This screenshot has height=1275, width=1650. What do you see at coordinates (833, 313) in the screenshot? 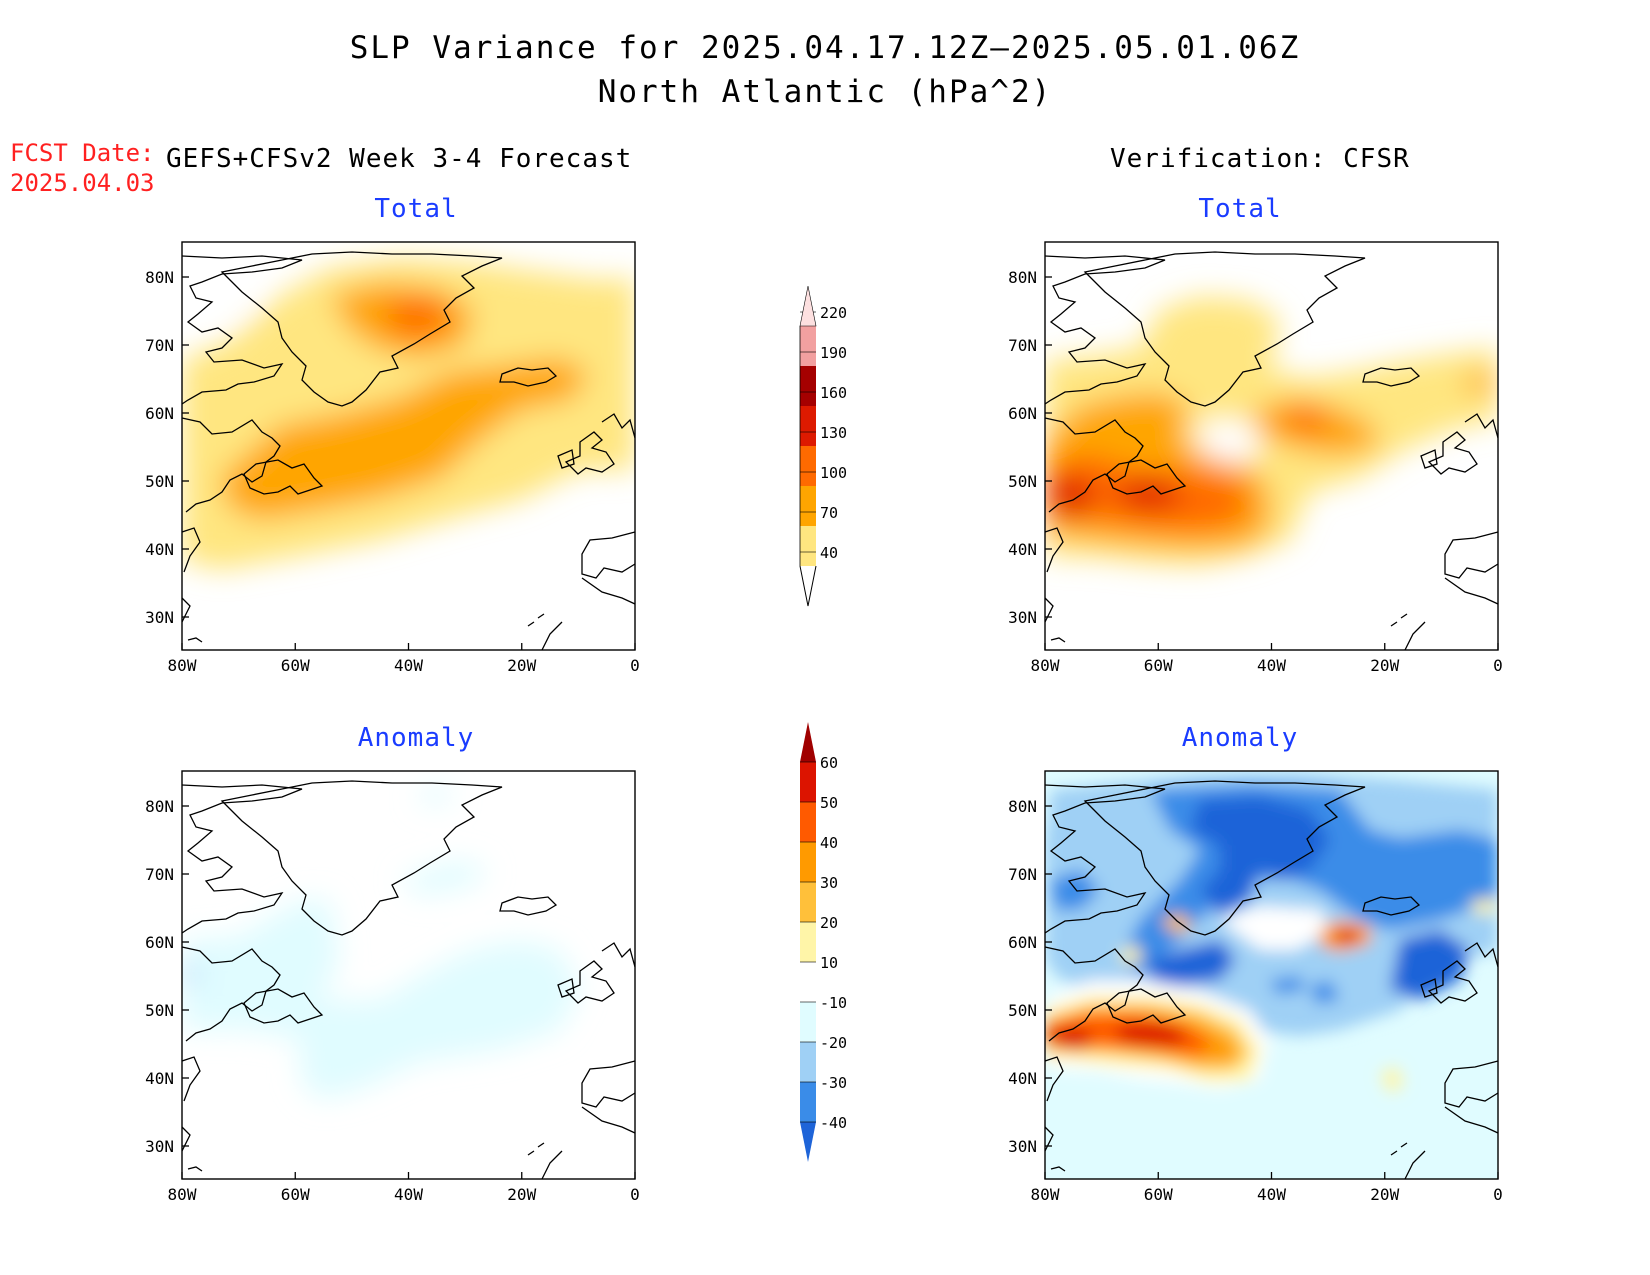
I see `colorbar-total-tick-label: 220` at bounding box center [833, 313].